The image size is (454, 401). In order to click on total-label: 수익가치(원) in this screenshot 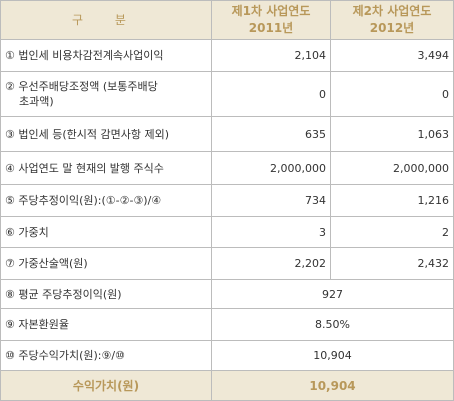, I will do `click(106, 385)`.